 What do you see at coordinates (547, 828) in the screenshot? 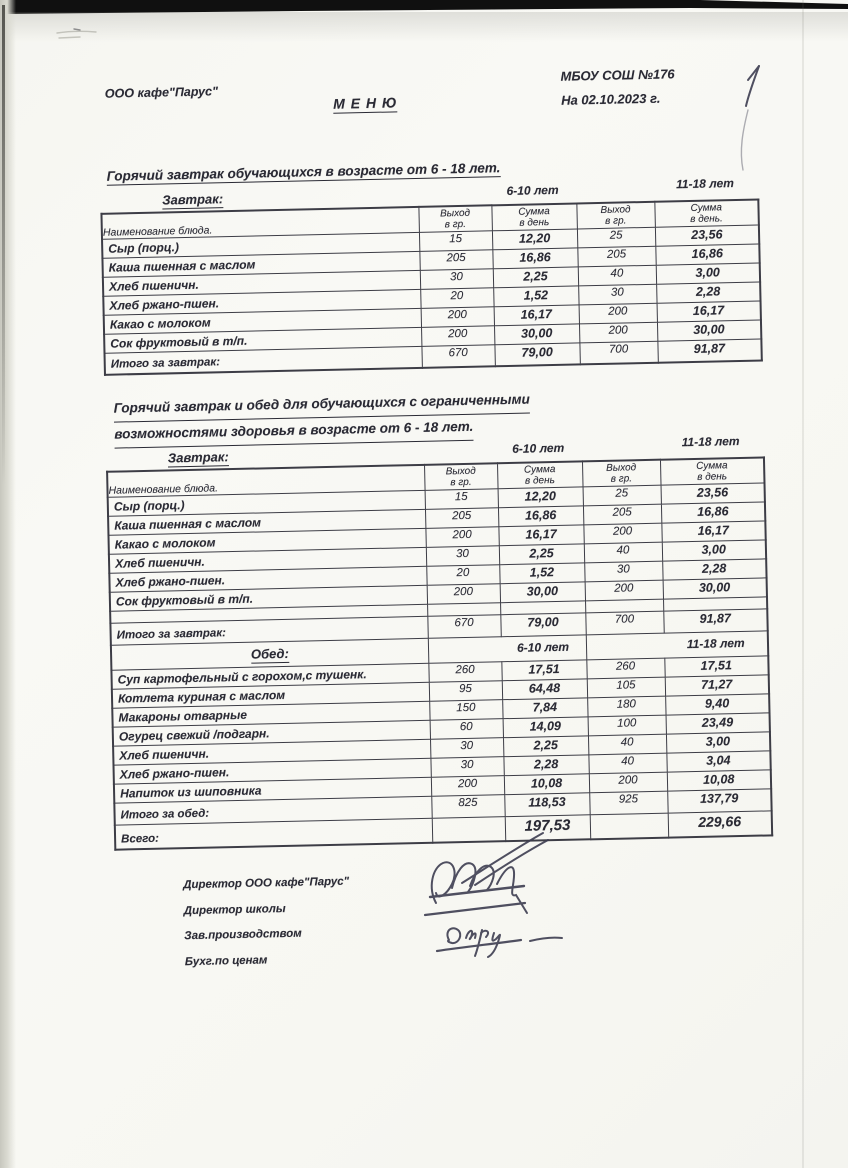
I see `grand-total-price-cell: 197,53` at bounding box center [547, 828].